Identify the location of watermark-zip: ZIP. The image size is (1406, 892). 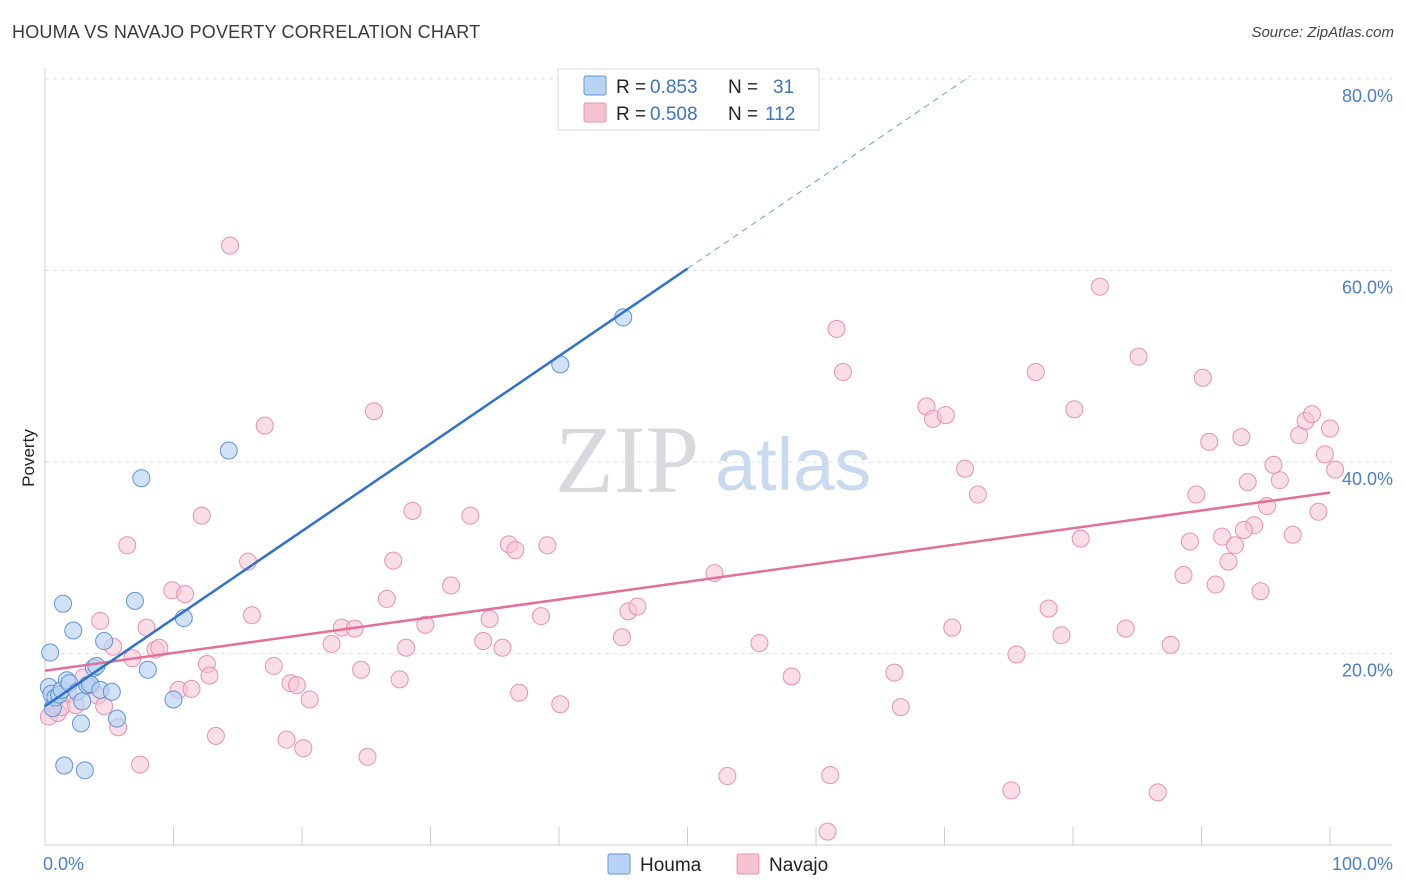
(627, 459).